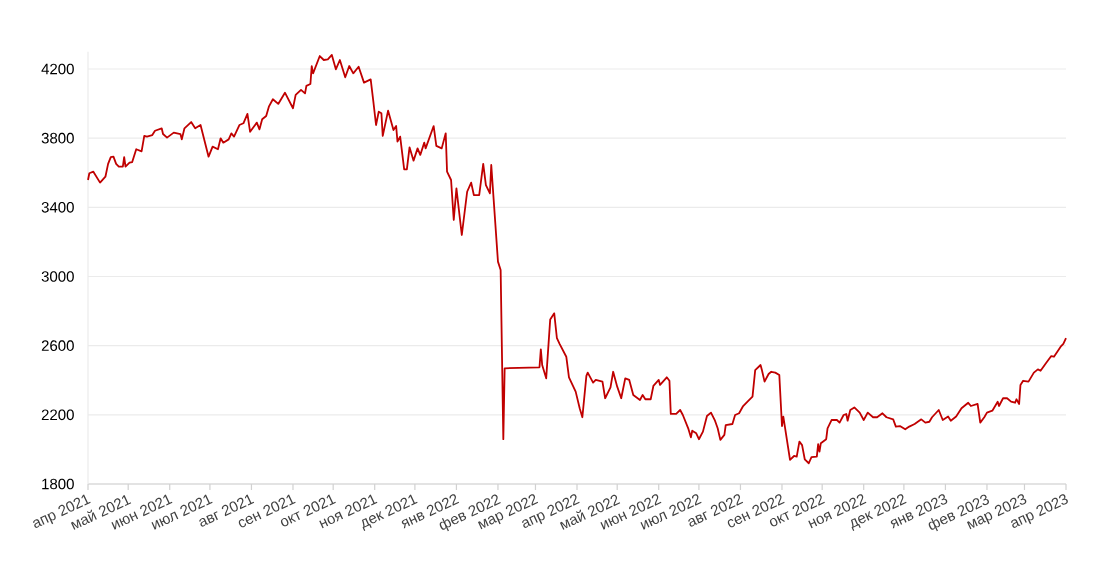  I want to click on y-tick-label: 2600, so click(57, 345).